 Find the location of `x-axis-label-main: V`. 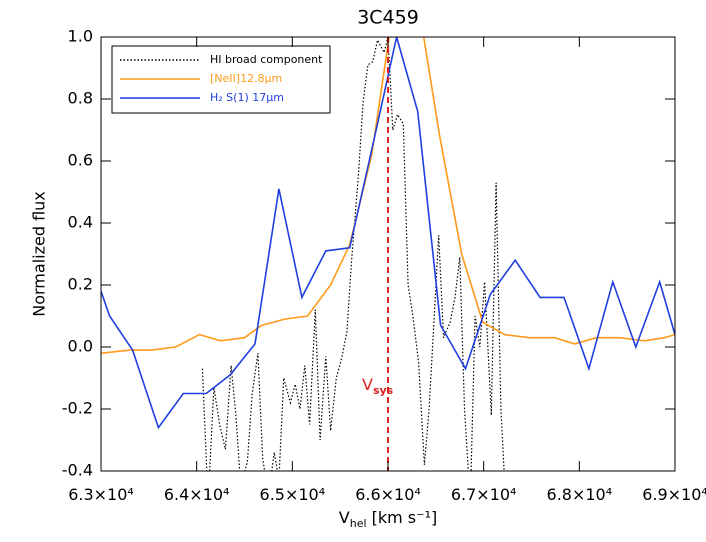

x-axis-label-main: V is located at coordinates (344, 517).